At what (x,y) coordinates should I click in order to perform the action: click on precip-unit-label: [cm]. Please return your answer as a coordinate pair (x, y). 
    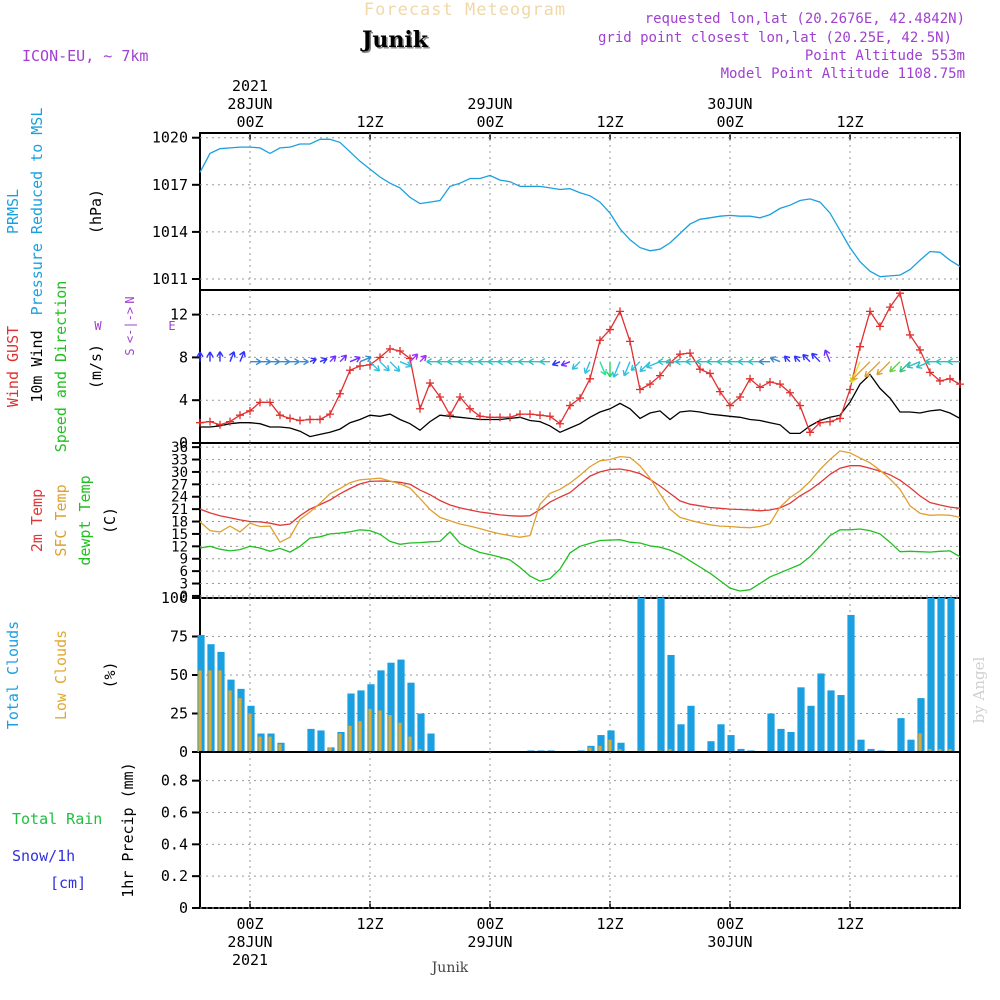
    Looking at the image, I should click on (68, 883).